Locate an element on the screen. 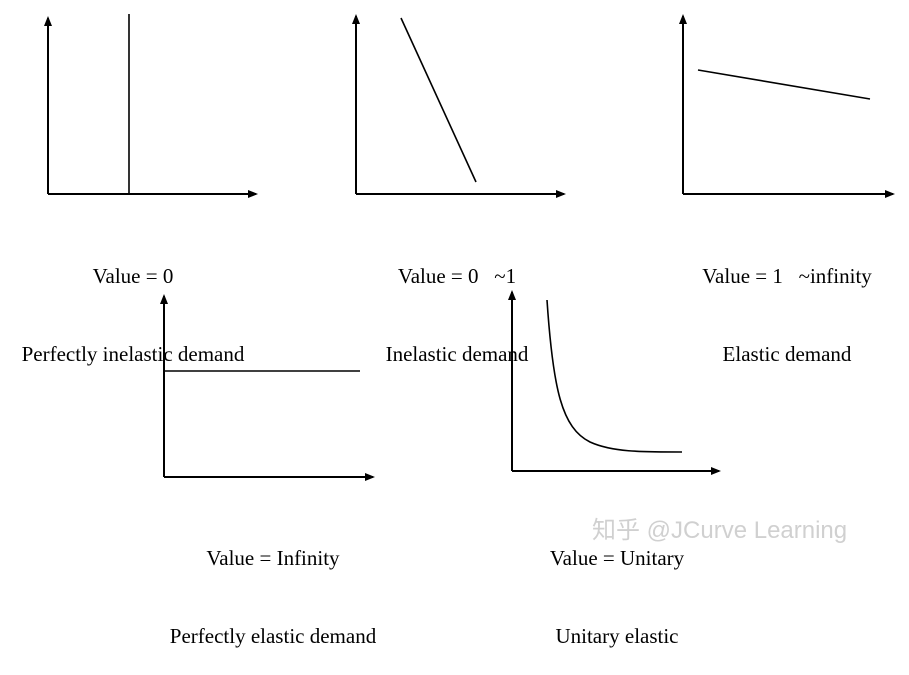 This screenshot has width=909, height=675. panel-inelastic is located at coordinates (459, 106).